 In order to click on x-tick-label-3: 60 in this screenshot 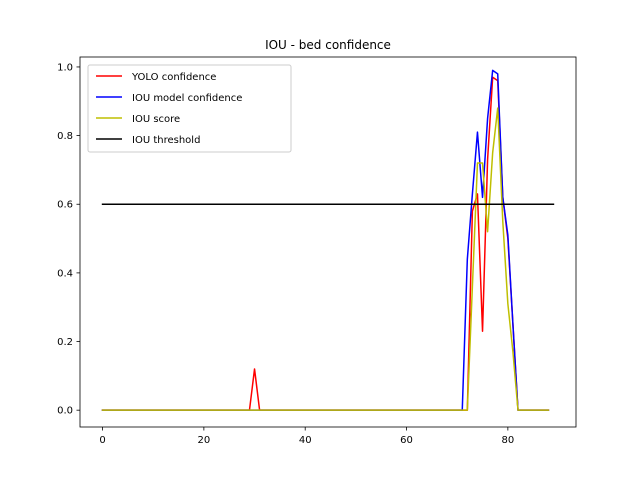, I will do `click(406, 440)`.